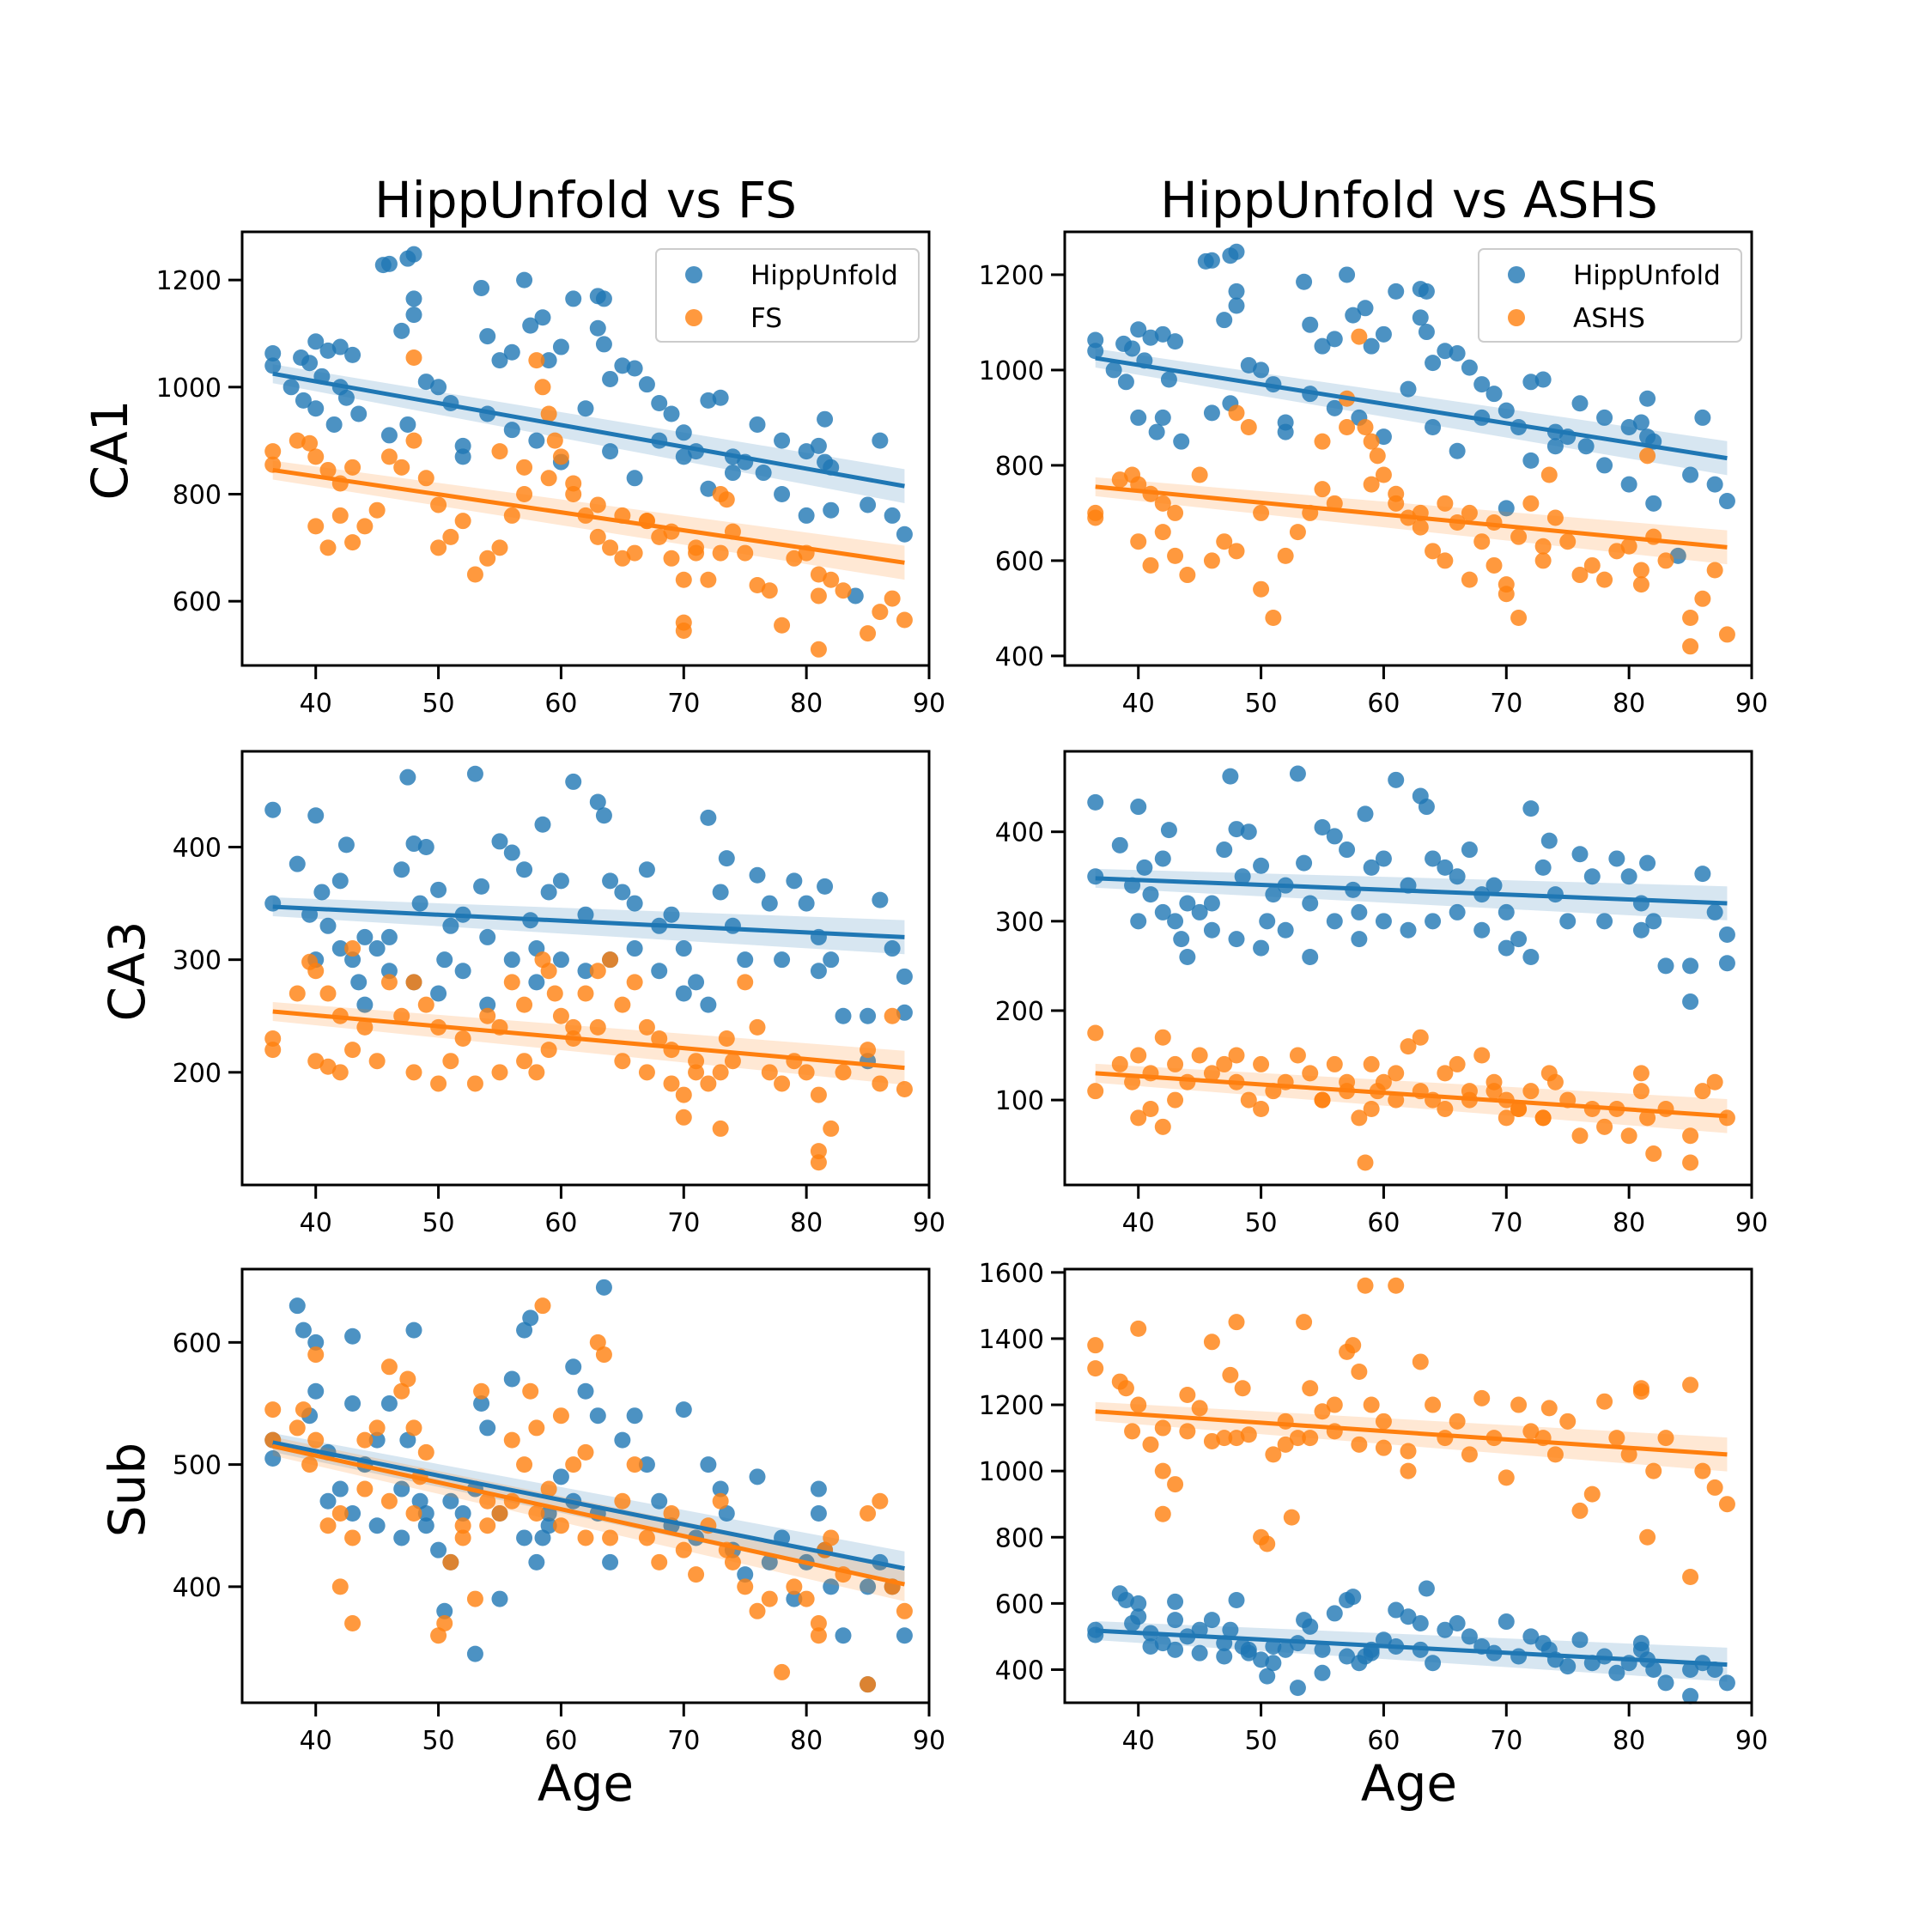  I want to click on legend-marker, so click(1517, 274).